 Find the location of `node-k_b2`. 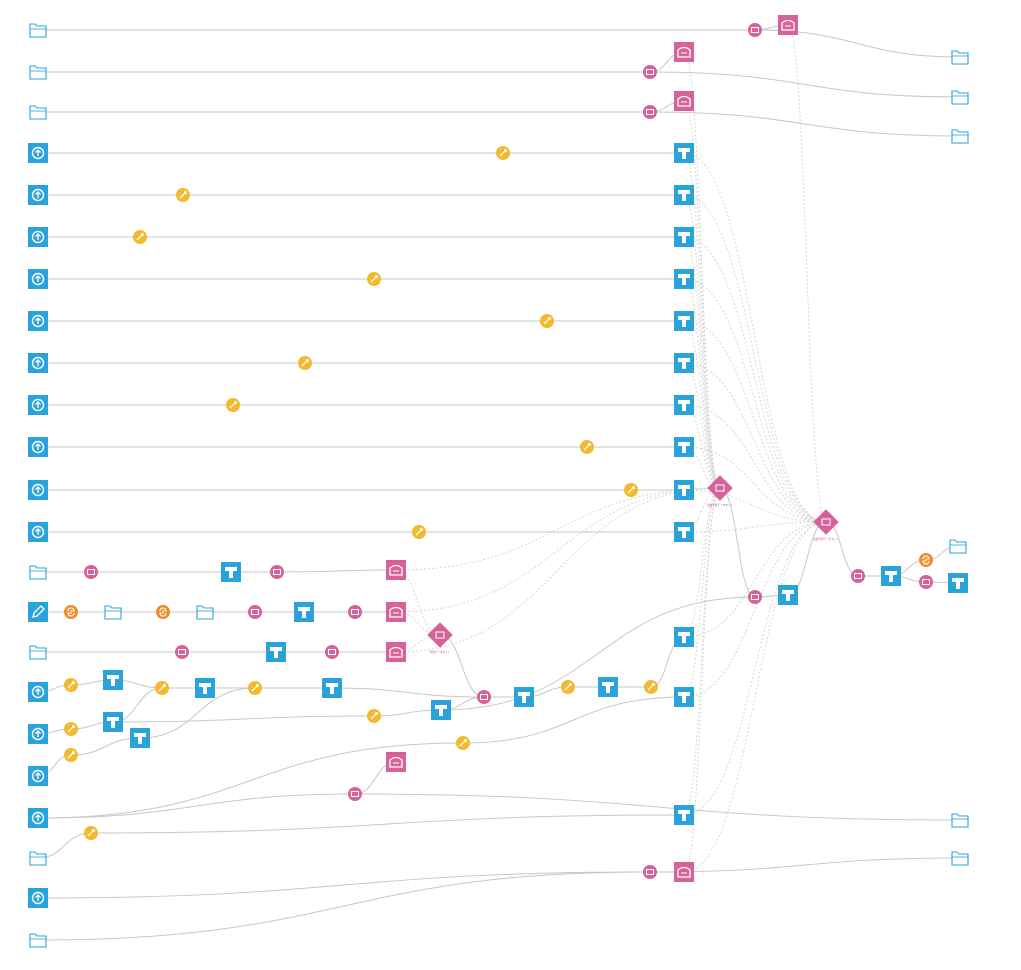

node-k_b2 is located at coordinates (891, 576).